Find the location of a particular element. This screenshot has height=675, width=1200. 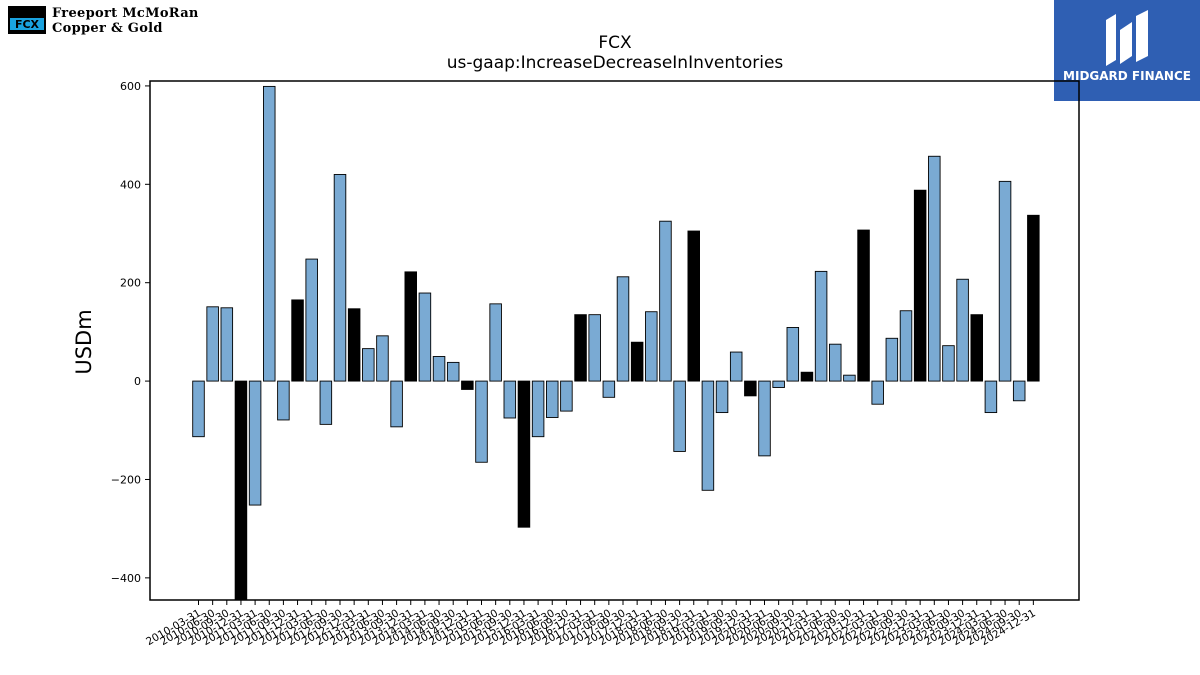

y-tick-label: 200 is located at coordinates (130, 283).